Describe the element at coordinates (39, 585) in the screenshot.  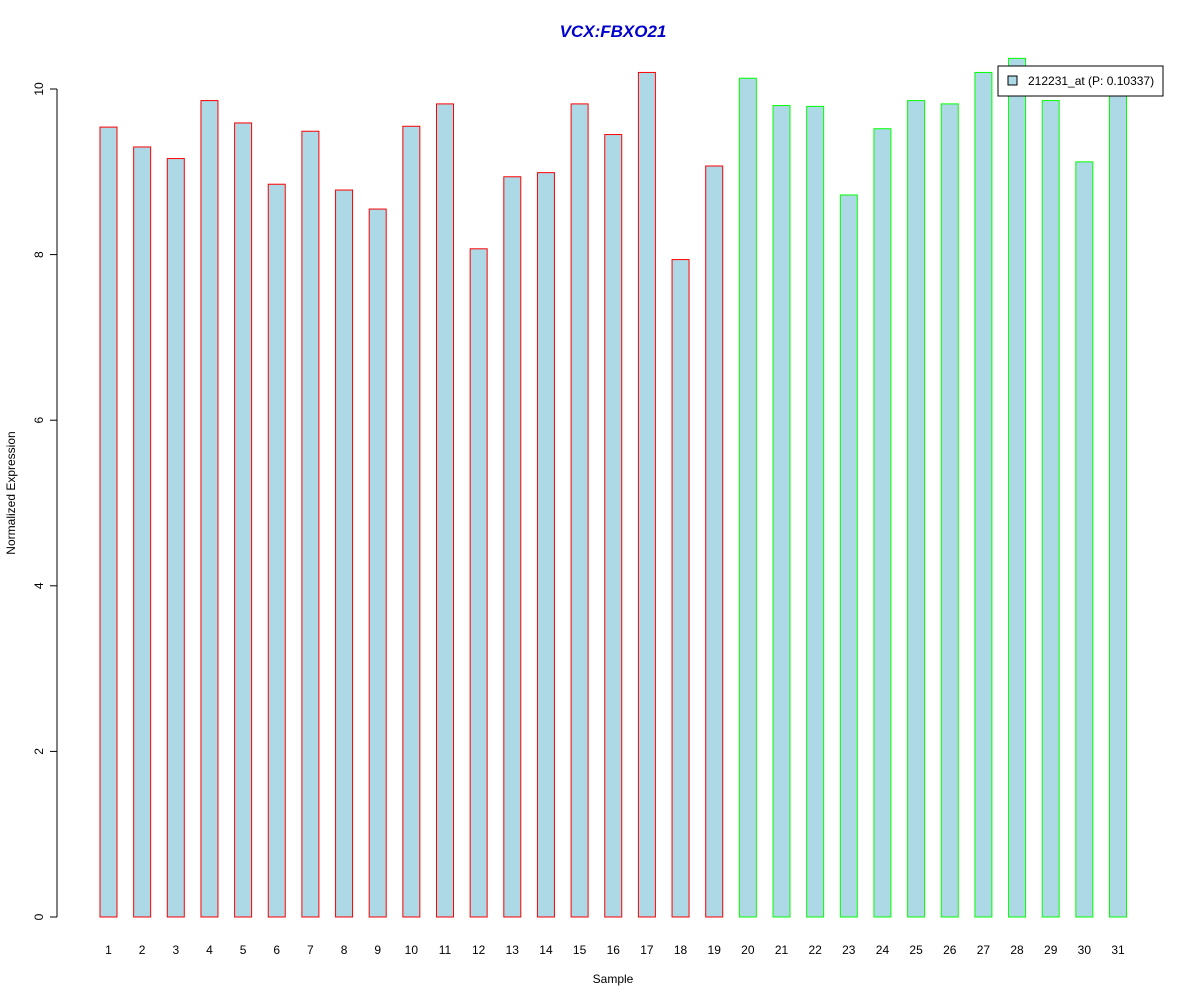
I see `y-tick-label: 4` at that location.